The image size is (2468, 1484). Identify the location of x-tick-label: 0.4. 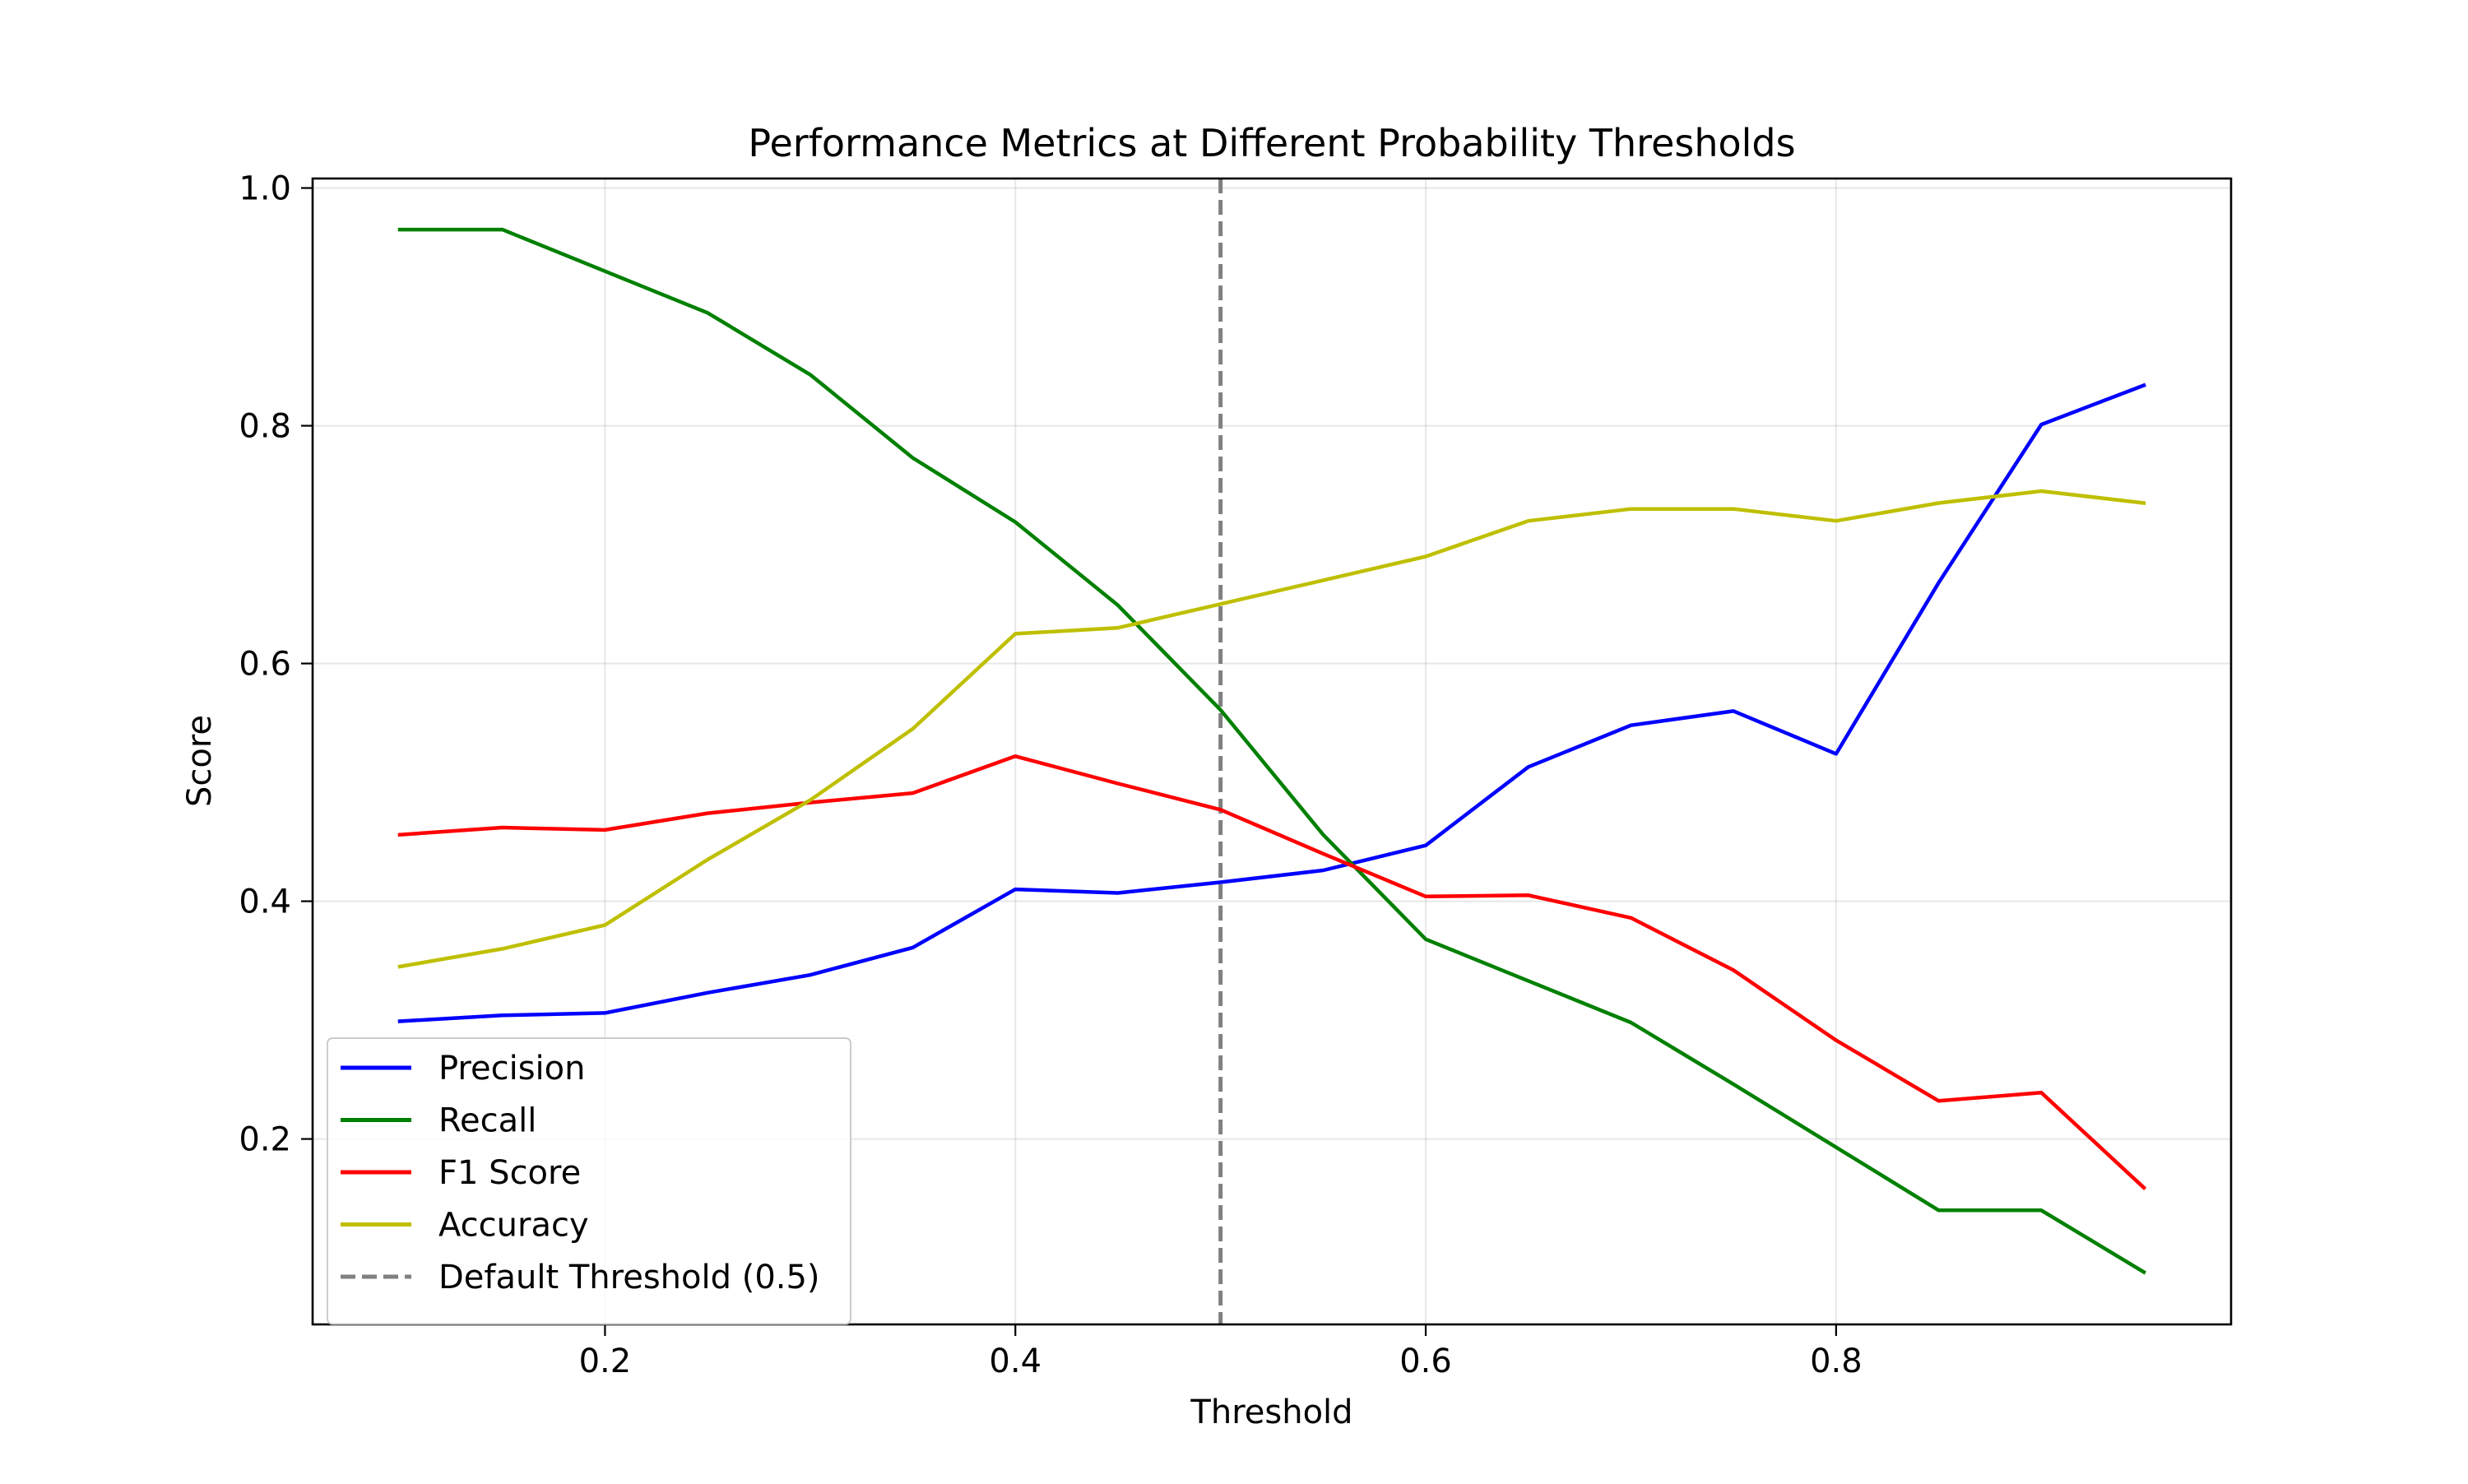
(1015, 1361).